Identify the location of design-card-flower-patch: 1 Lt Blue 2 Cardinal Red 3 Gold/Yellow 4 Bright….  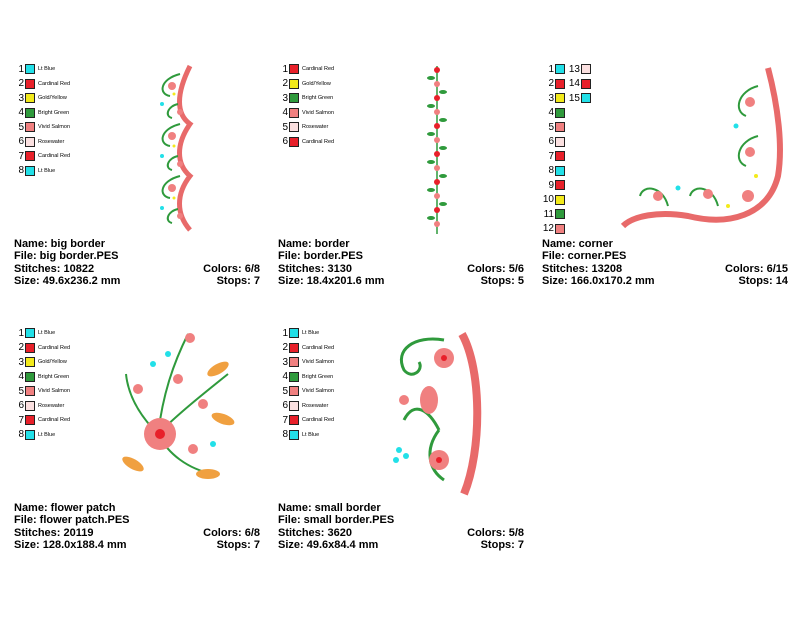
(135, 454).